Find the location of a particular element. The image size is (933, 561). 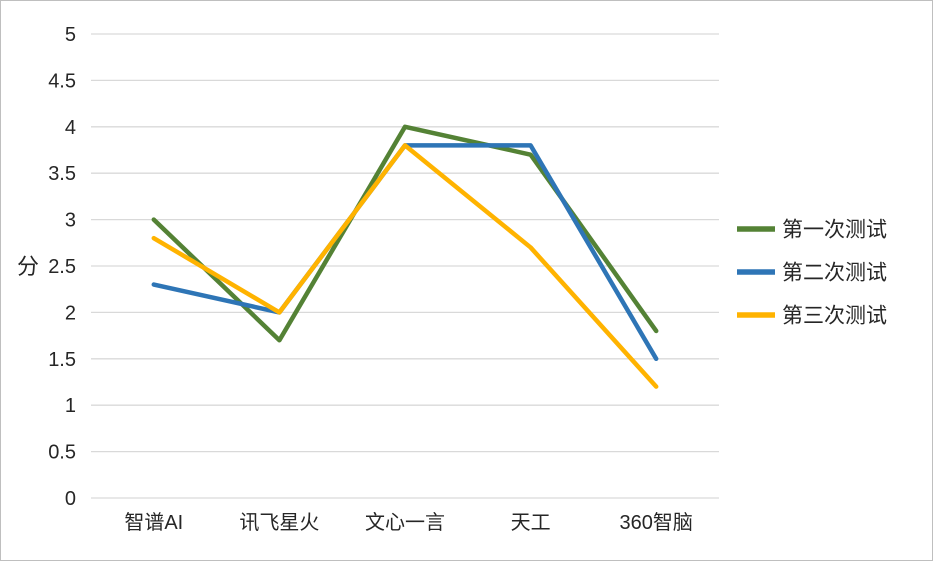

x-category-label: 天工 is located at coordinates (531, 523).